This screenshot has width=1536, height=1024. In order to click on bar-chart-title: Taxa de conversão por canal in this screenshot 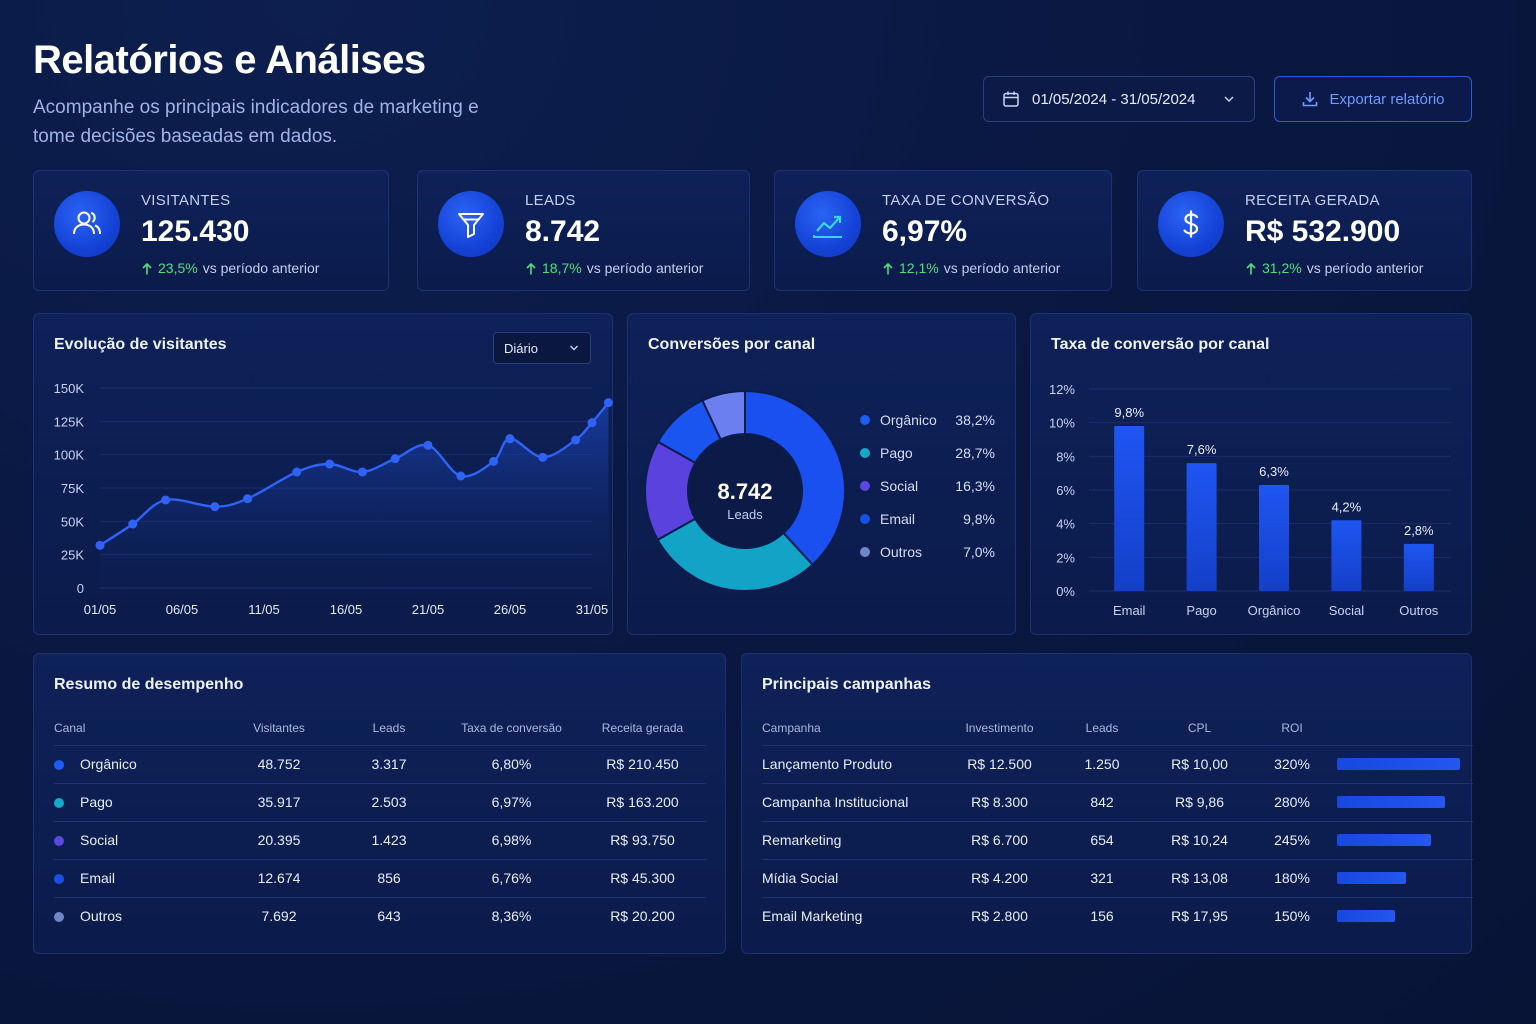, I will do `click(1160, 344)`.